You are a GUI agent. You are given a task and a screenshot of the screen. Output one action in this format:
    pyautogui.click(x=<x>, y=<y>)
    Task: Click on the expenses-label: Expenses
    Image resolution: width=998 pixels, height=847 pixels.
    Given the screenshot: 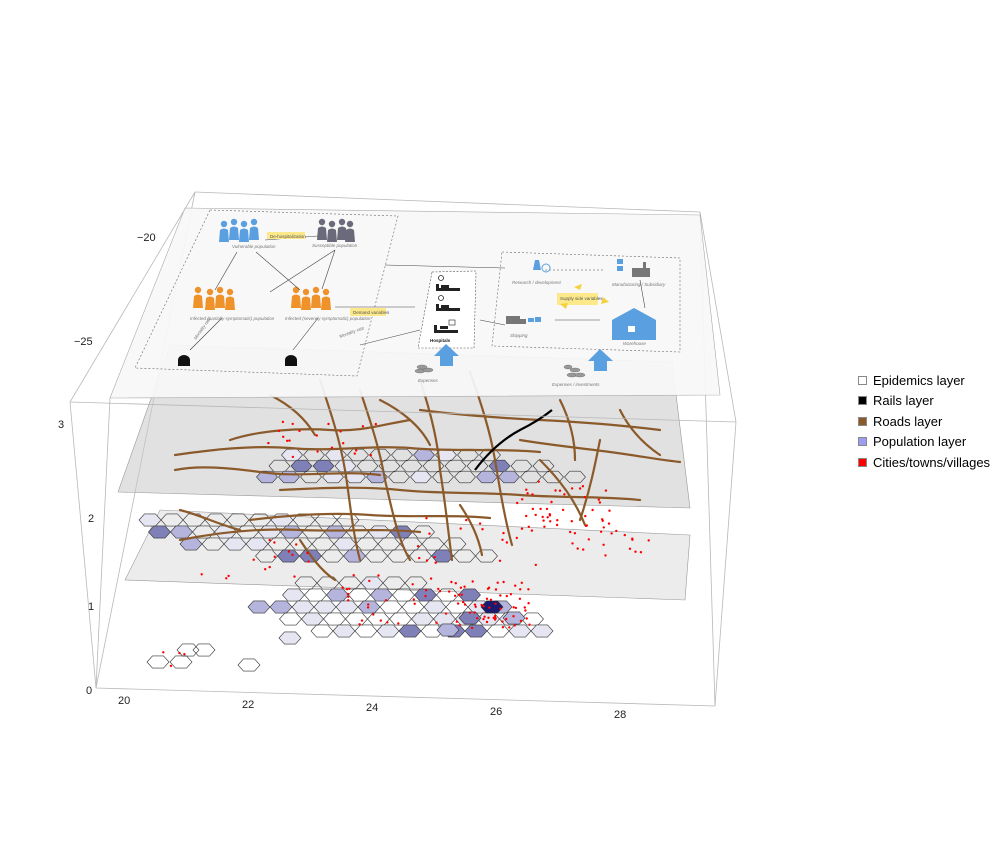 What is the action you would take?
    pyautogui.click(x=428, y=380)
    